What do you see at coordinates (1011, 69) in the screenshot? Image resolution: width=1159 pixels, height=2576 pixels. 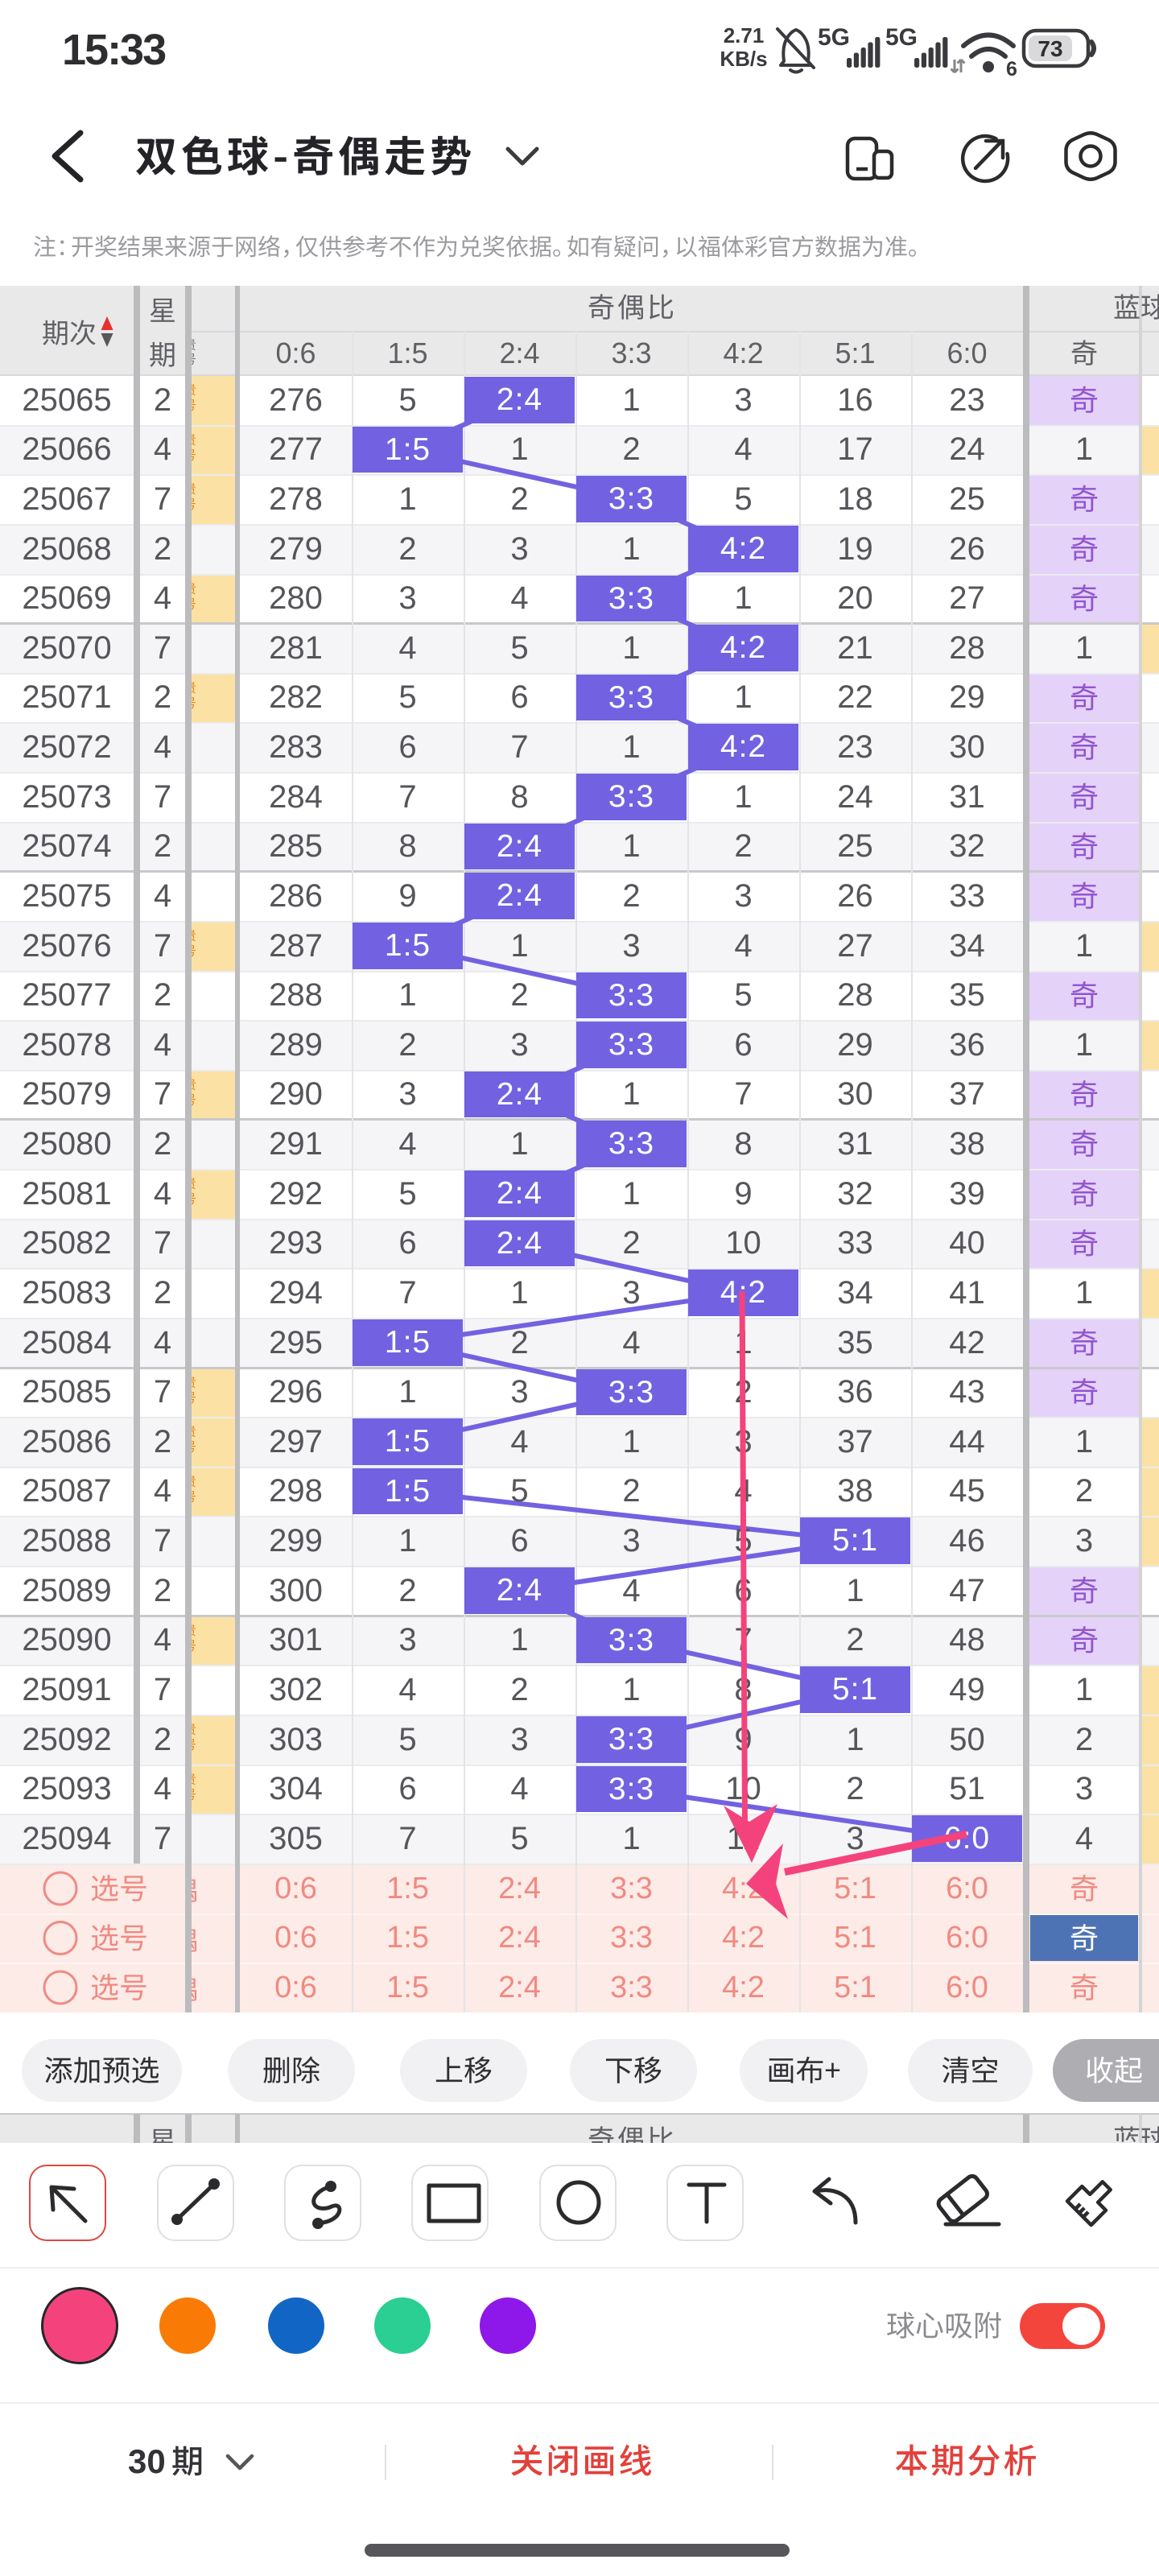 I see `svg-text: 6` at bounding box center [1011, 69].